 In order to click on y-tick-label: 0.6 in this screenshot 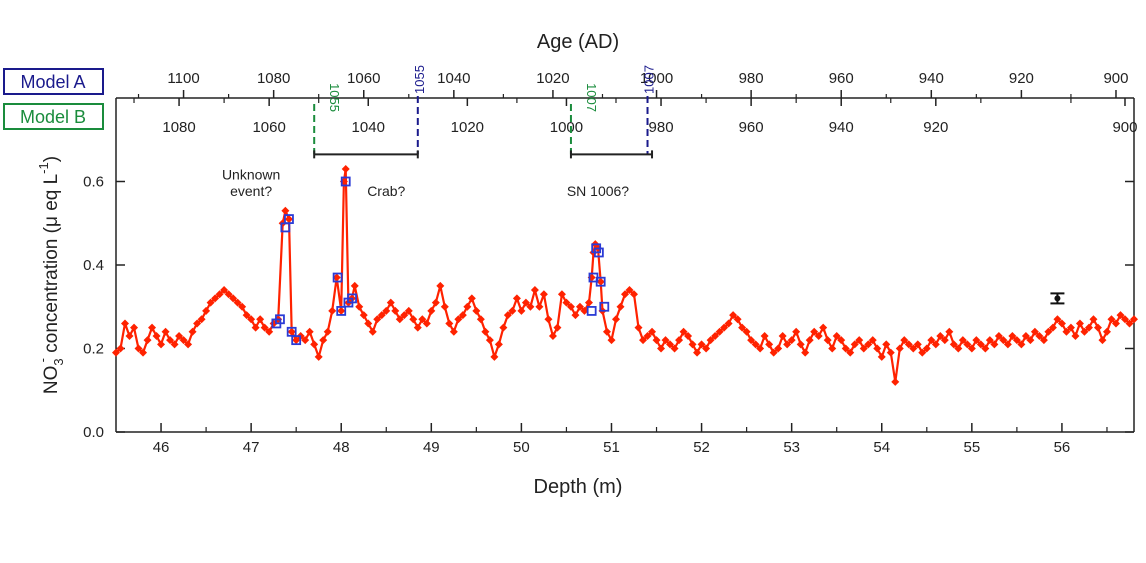, I will do `click(93, 182)`.